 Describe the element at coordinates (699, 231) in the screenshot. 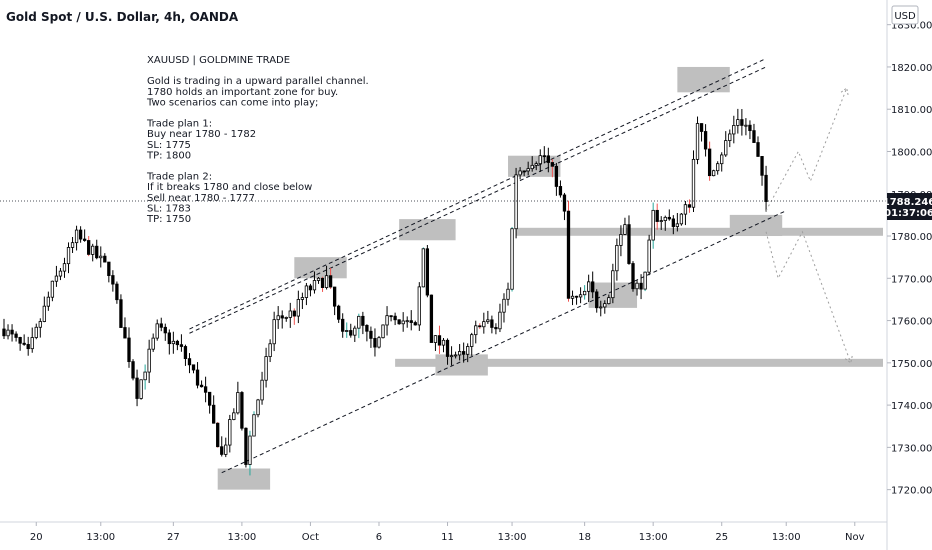

I see `support-level` at that location.